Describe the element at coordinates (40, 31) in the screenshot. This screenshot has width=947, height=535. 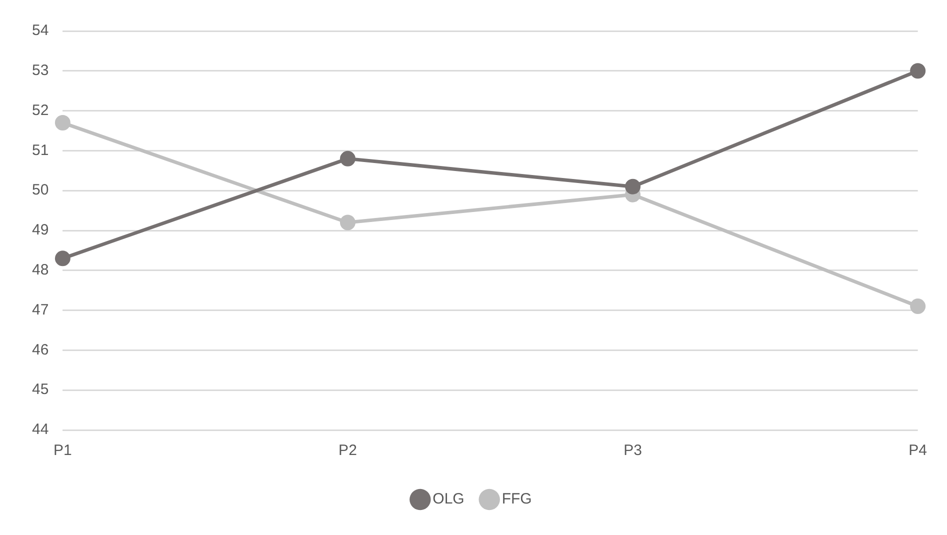
I see `y-tick-label: 54` at that location.